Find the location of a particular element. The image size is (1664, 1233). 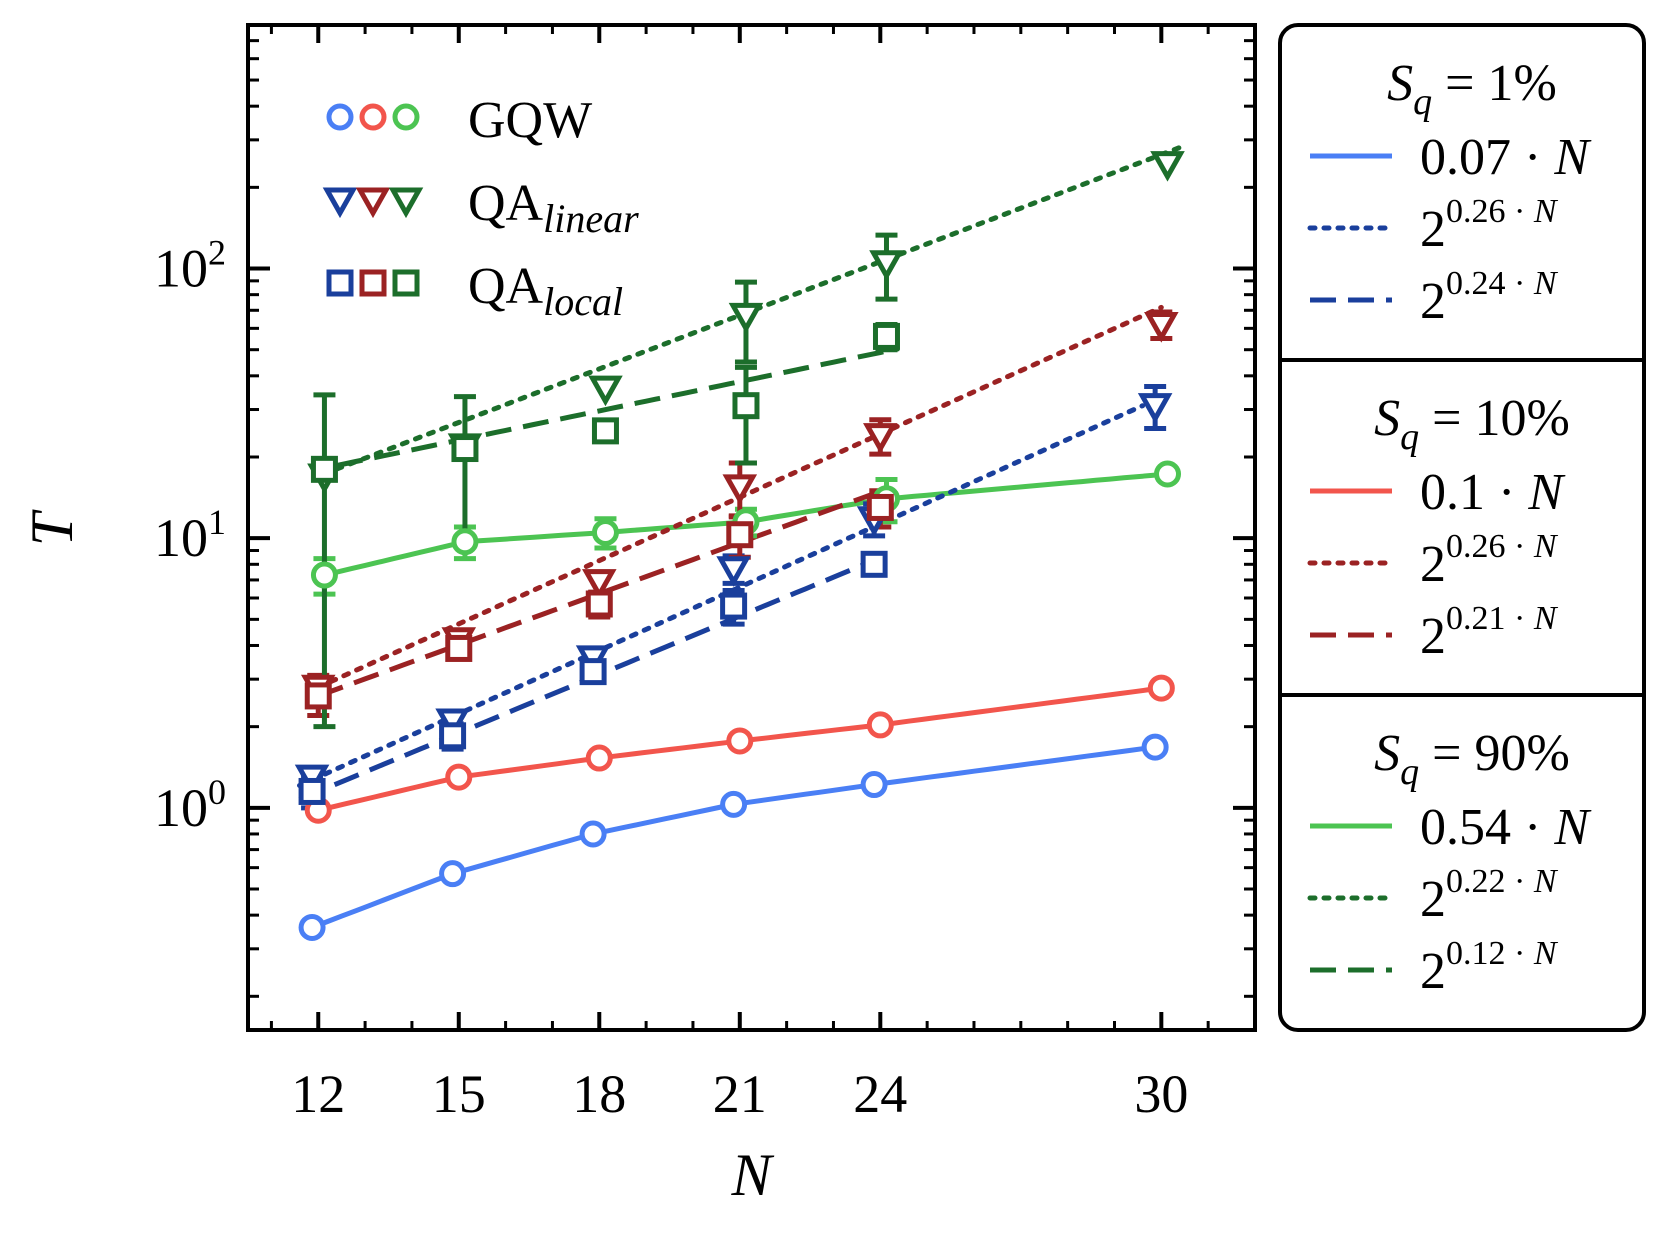

x-tick-label: 21 is located at coordinates (740, 1094).